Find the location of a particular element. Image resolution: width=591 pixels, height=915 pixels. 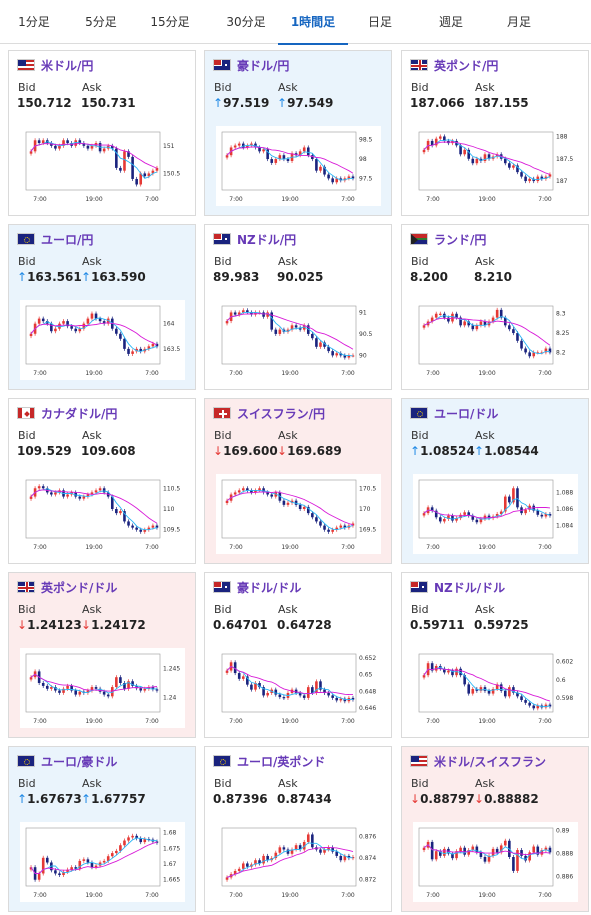

pair-name: ユーロ/円 is located at coordinates (67, 239).